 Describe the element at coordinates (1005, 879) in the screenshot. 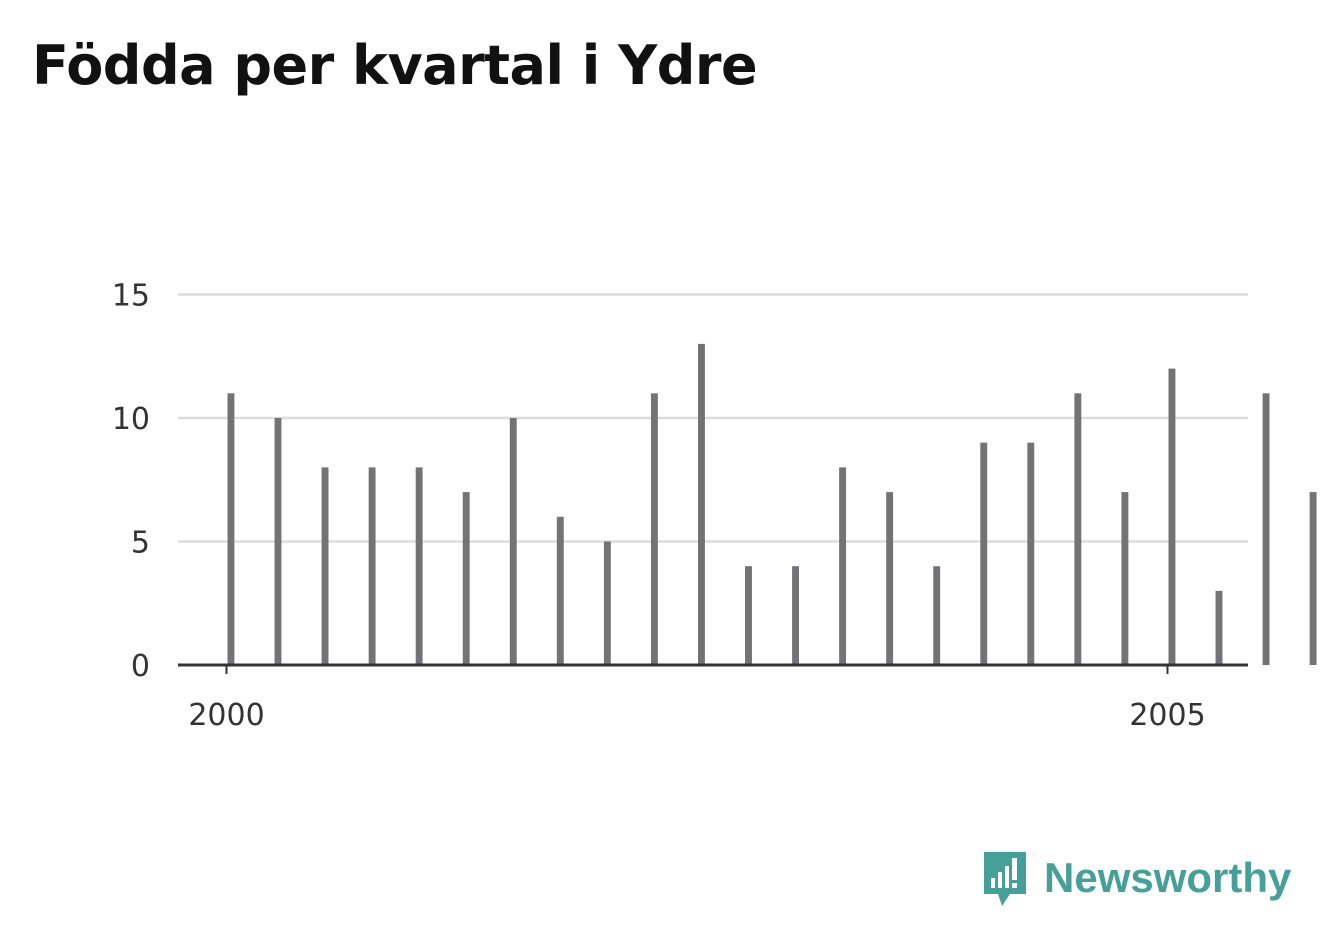

I see `newsworthy-logo-icon` at that location.